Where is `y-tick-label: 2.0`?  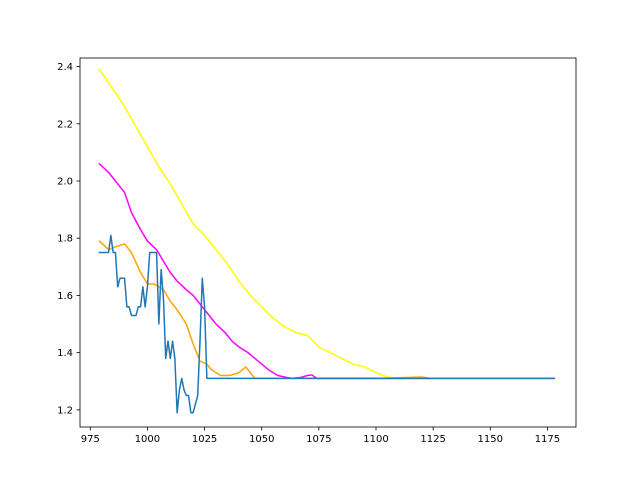 y-tick-label: 2.0 is located at coordinates (65, 182).